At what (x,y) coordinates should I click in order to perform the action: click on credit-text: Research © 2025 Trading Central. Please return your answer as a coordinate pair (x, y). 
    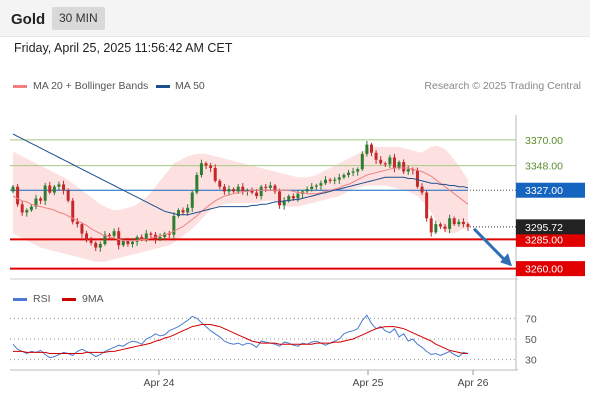
    Looking at the image, I should click on (502, 86).